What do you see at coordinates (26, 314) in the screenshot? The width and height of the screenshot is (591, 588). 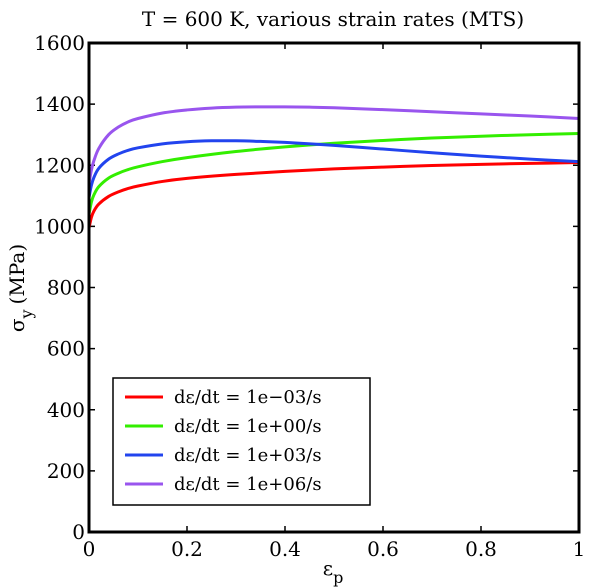 I see `y-axis-label-subscript: y` at bounding box center [26, 314].